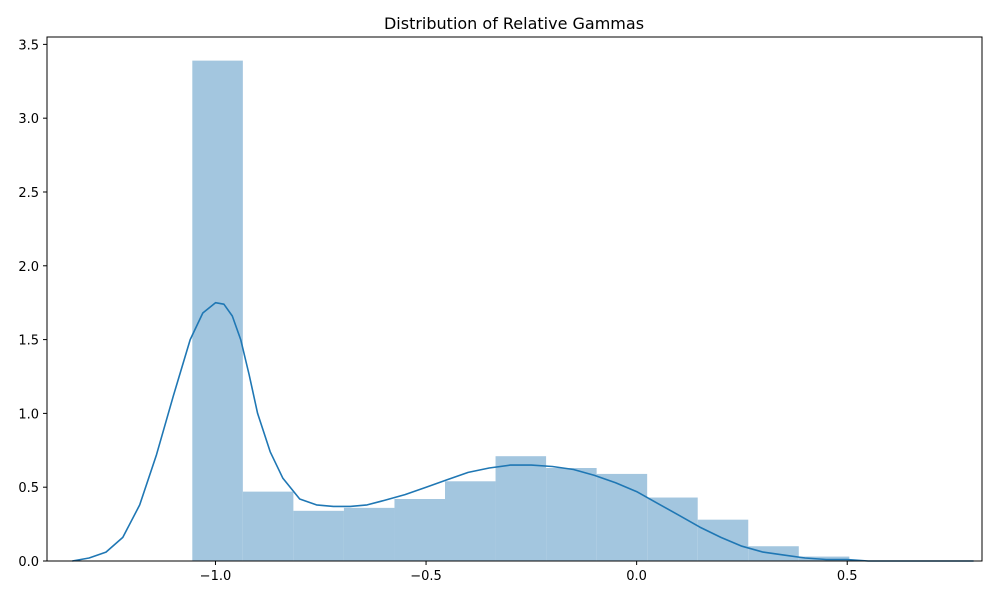 This screenshot has width=1000, height=600. I want to click on y-tick-label: 3.0, so click(28, 119).